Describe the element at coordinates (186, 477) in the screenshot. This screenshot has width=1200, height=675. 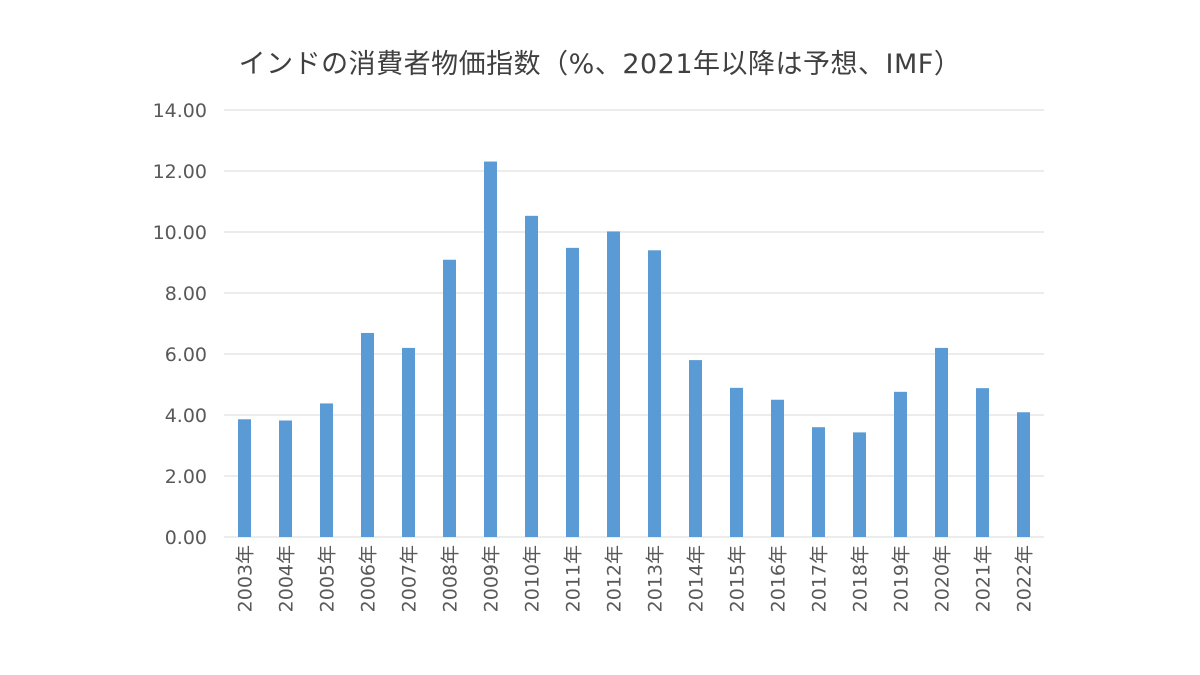
I see `y-tick-label: 2.00` at that location.